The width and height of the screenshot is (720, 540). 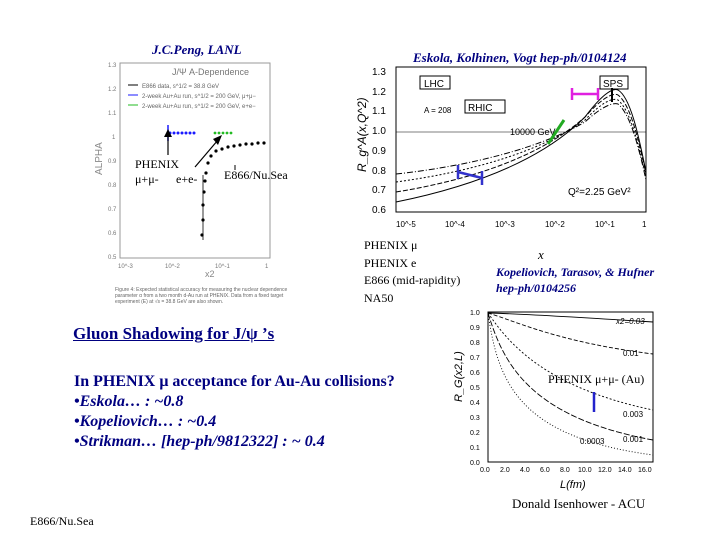 What do you see at coordinates (579, 503) in the screenshot?
I see `footer-author: Donald Isenhower - ACU` at bounding box center [579, 503].